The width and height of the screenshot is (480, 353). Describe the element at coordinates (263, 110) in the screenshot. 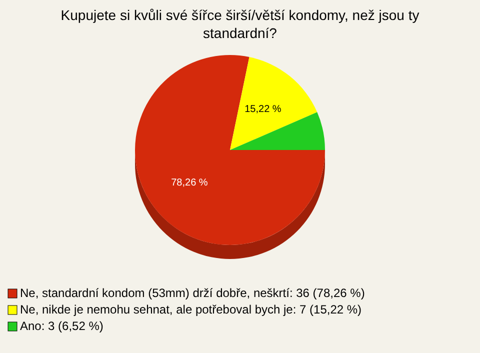

I see `data-label: 15,22 %` at that location.